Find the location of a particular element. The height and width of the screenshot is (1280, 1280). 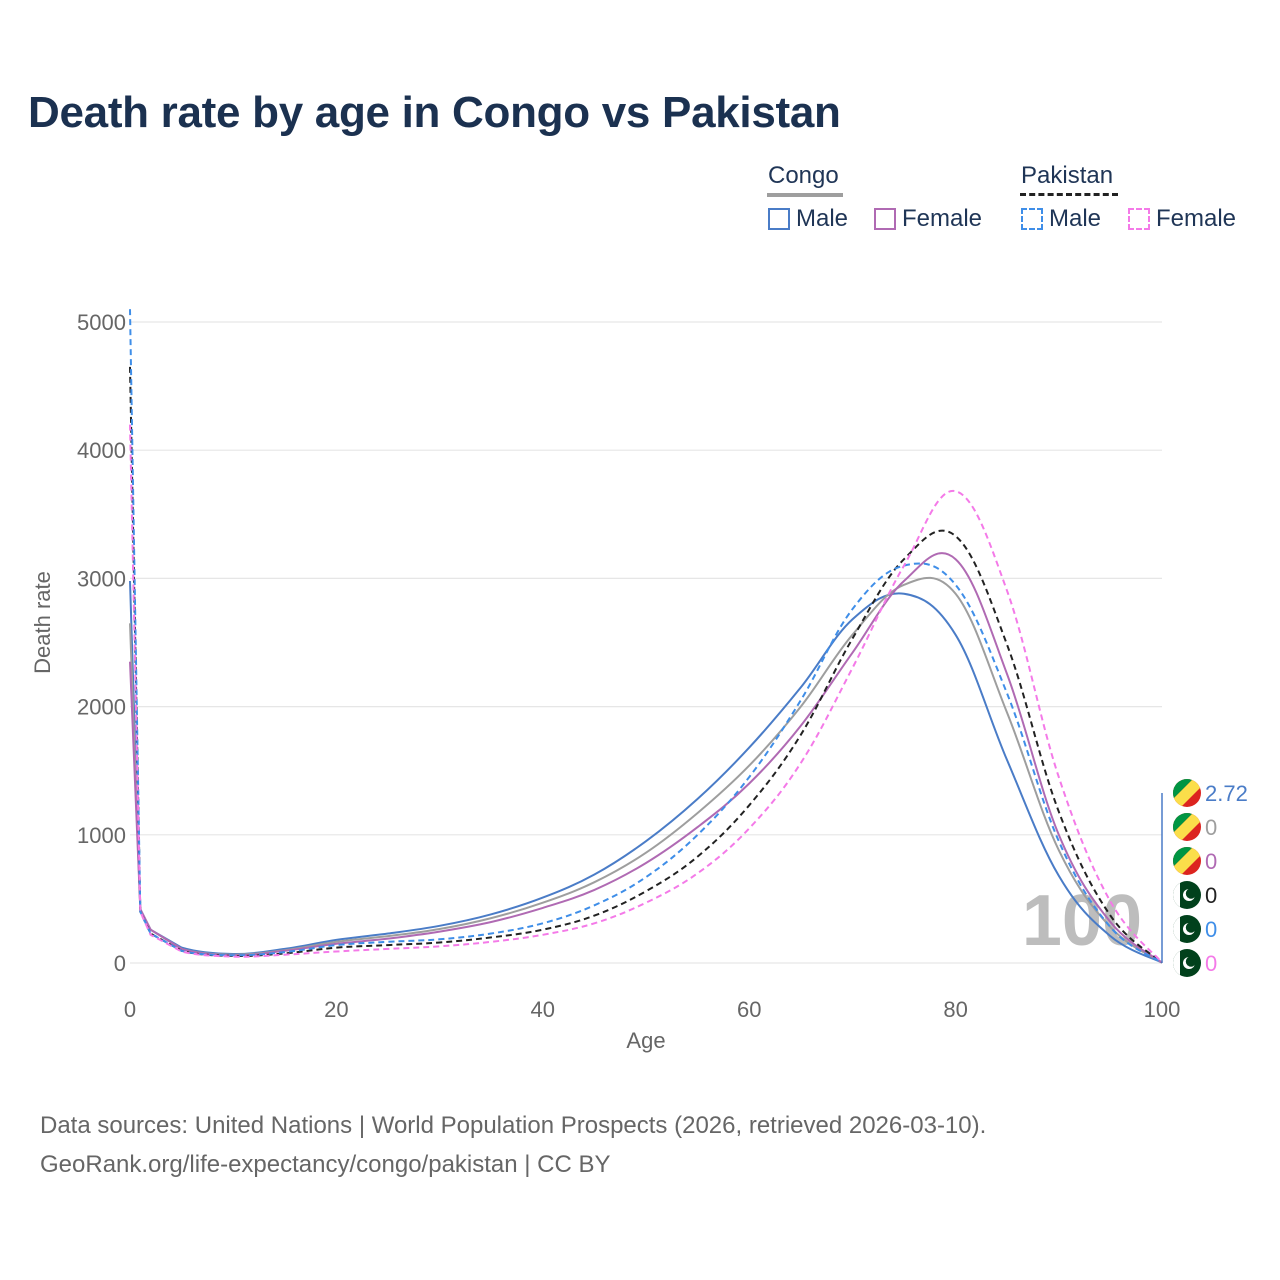

chart-title: Death rate by age in Congo vs Pakistan is located at coordinates (434, 112).